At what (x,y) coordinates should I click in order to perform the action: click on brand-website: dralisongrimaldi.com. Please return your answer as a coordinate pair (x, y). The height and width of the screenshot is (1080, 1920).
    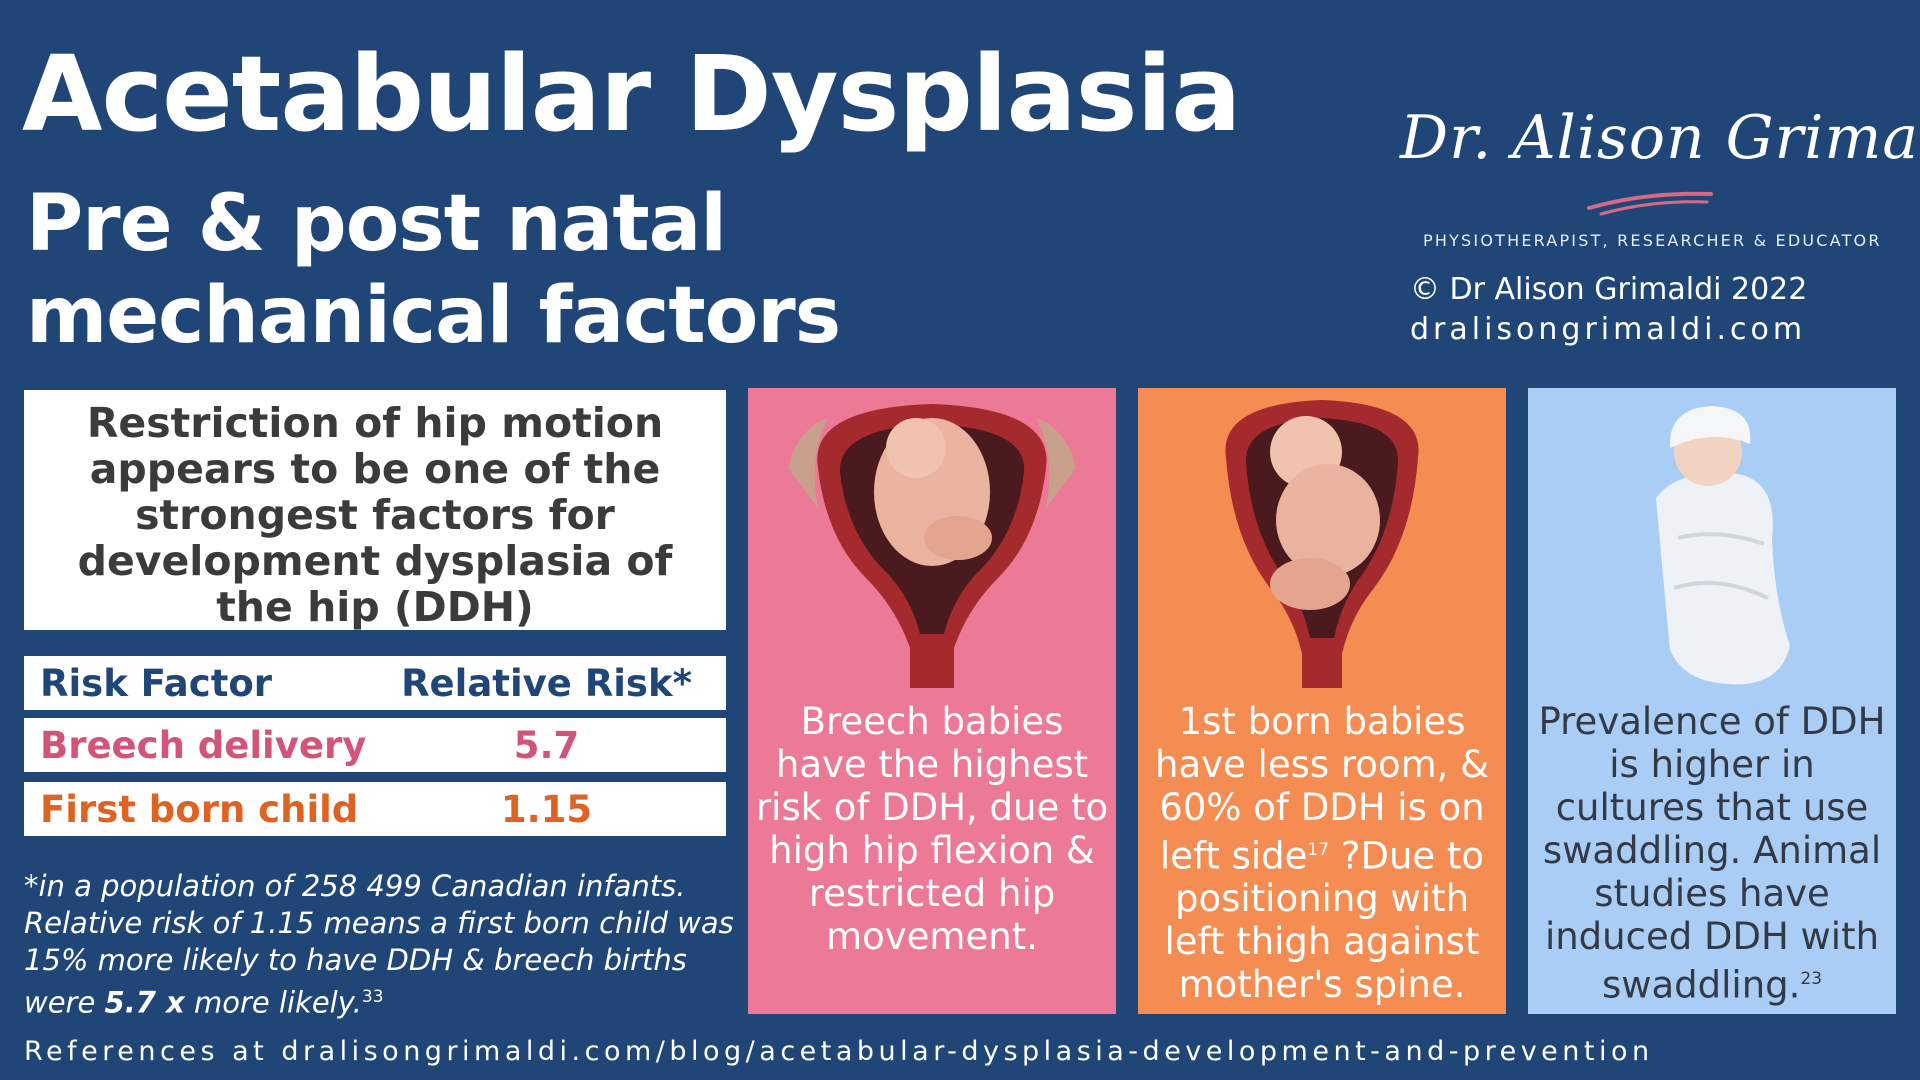
    Looking at the image, I should click on (1608, 329).